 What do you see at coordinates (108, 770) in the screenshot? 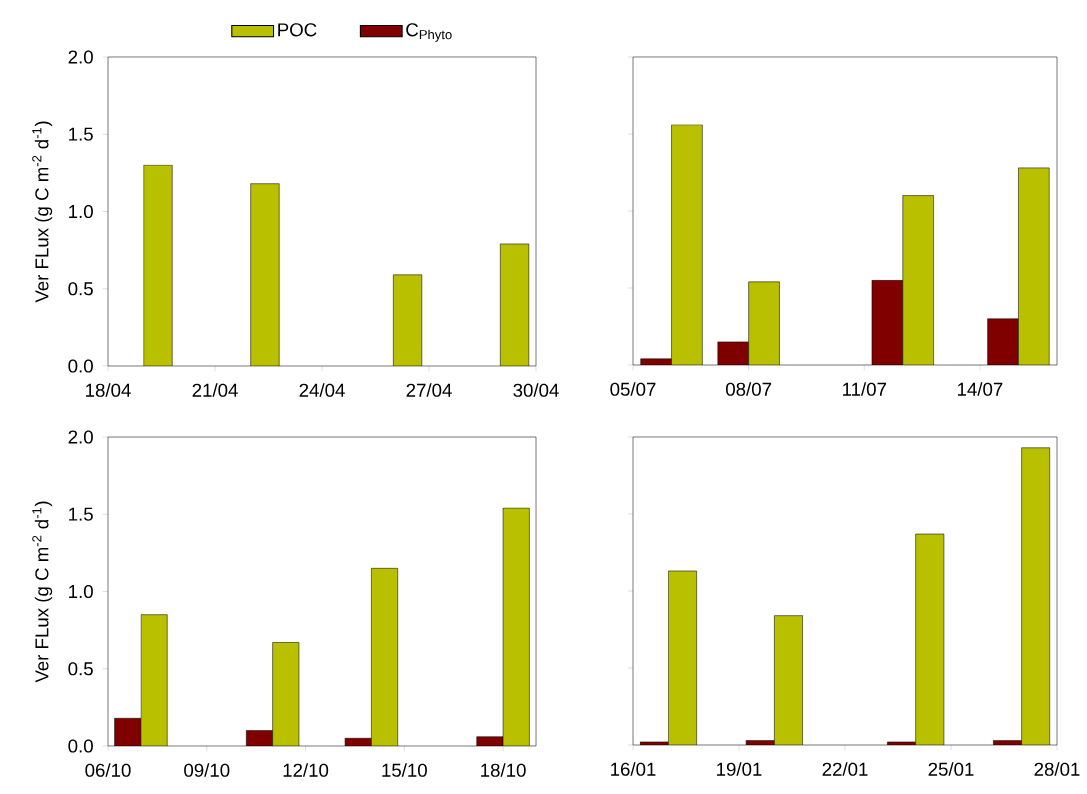
I see `x-tick-label: 06/10` at bounding box center [108, 770].